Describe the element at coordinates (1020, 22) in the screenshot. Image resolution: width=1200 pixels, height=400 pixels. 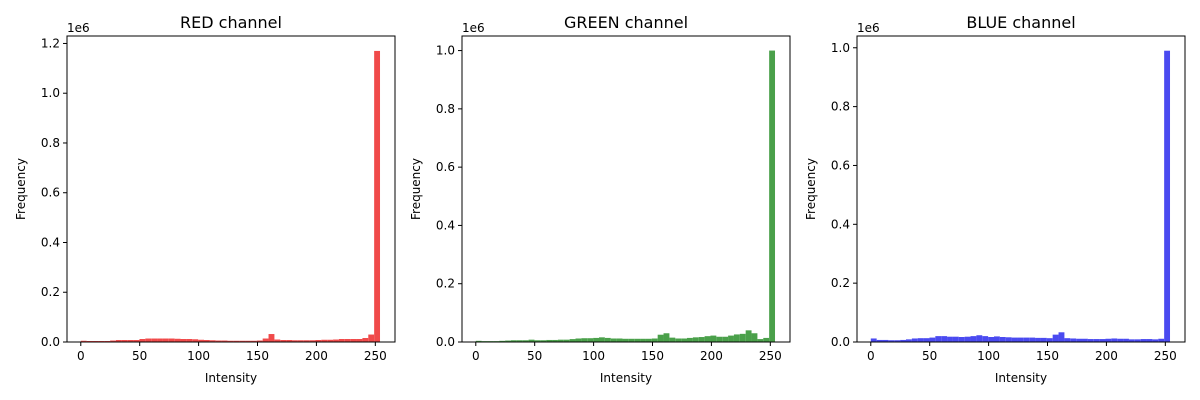
I see `blue-chart-title: BLUE channel` at that location.